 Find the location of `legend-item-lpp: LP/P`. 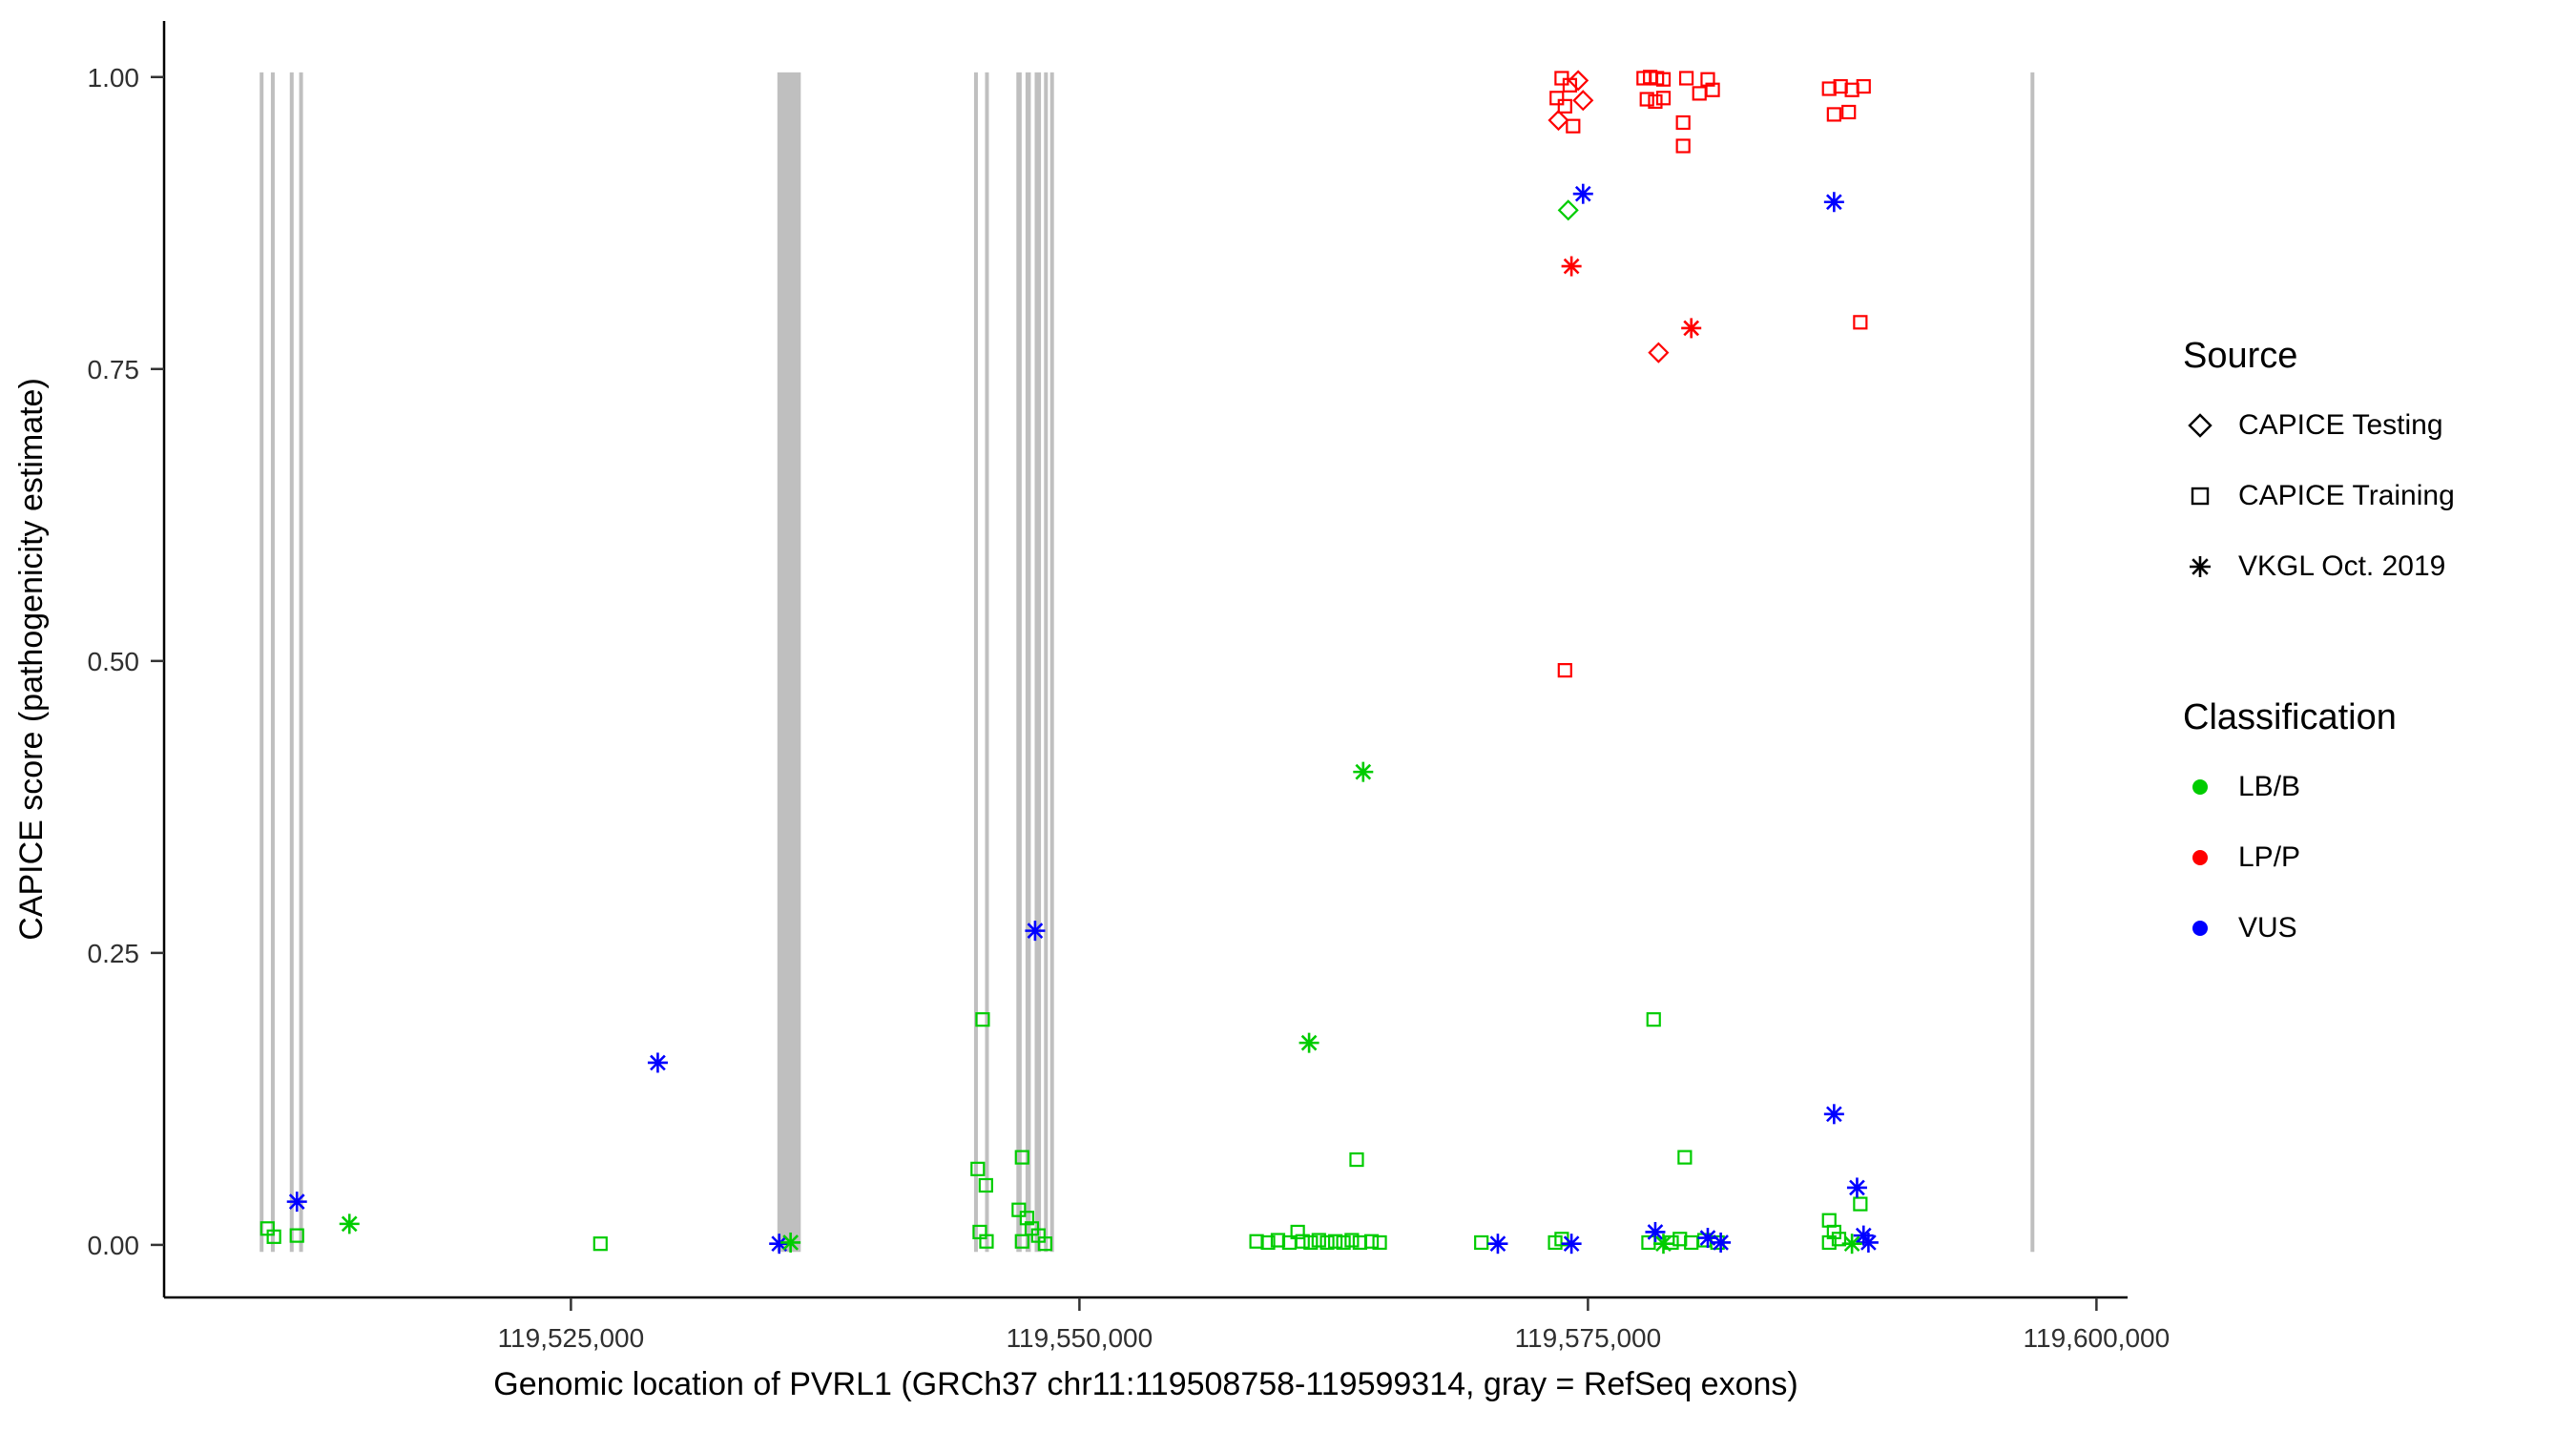

legend-item-lpp: LP/P is located at coordinates (2319, 858).